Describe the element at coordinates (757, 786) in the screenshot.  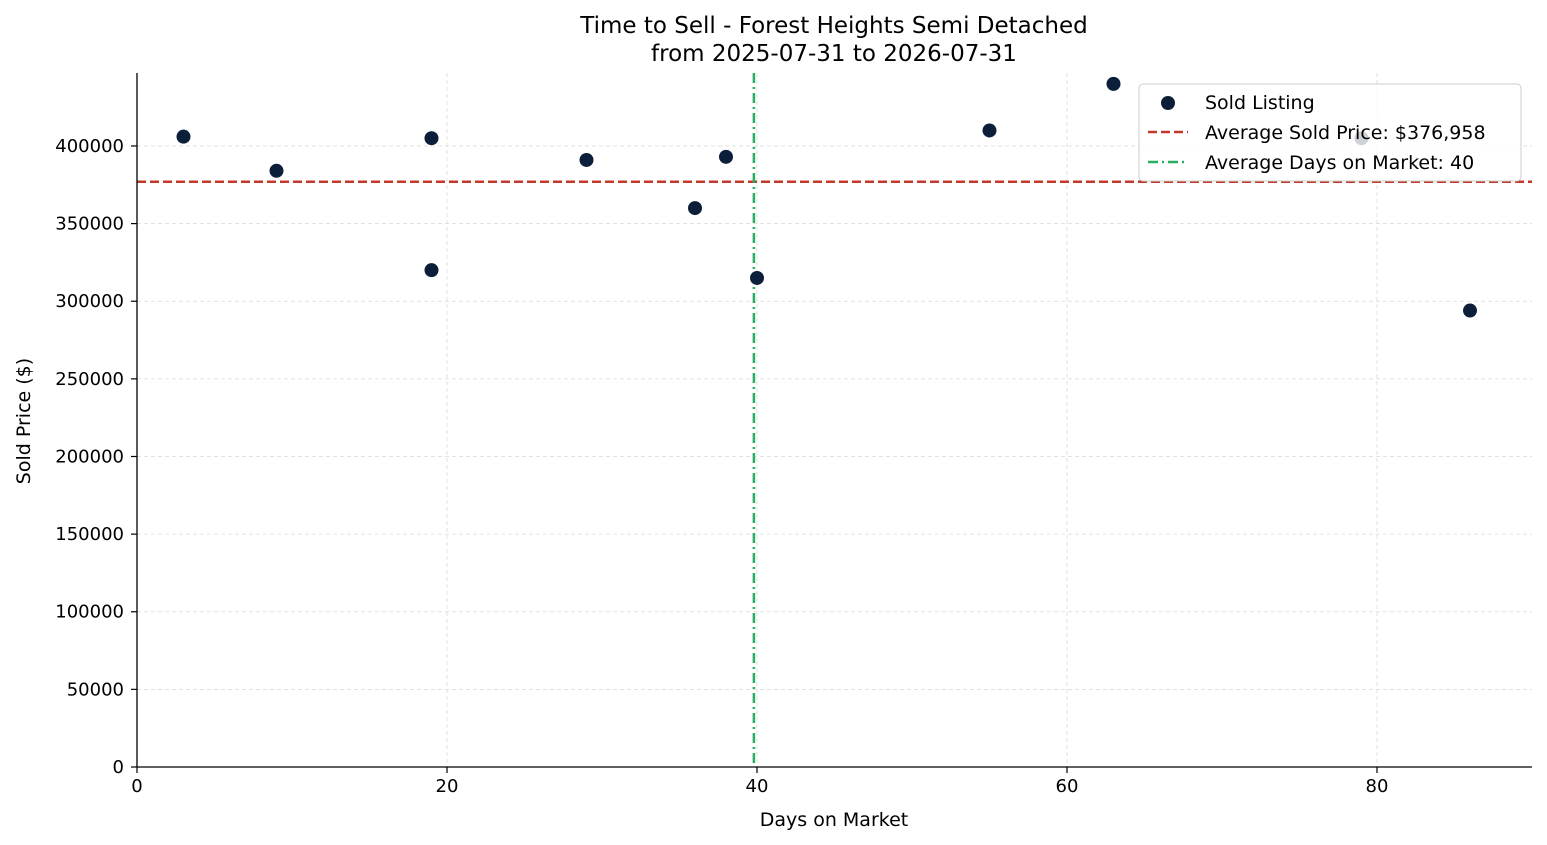
I see `x-tick-label: 40` at that location.